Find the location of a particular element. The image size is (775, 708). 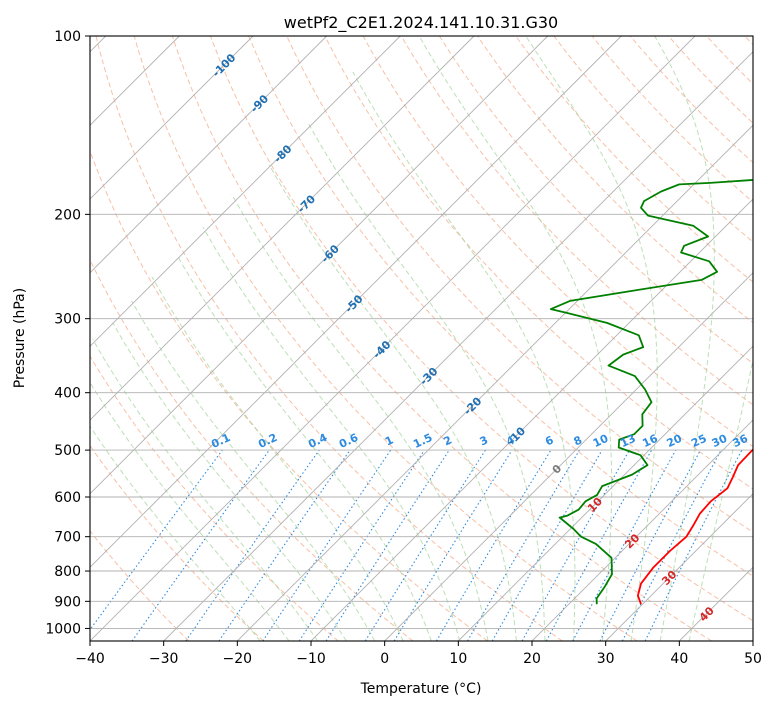

chart-title: wetPf2_C2E1.2024.141.10.31.G30 is located at coordinates (421, 23).